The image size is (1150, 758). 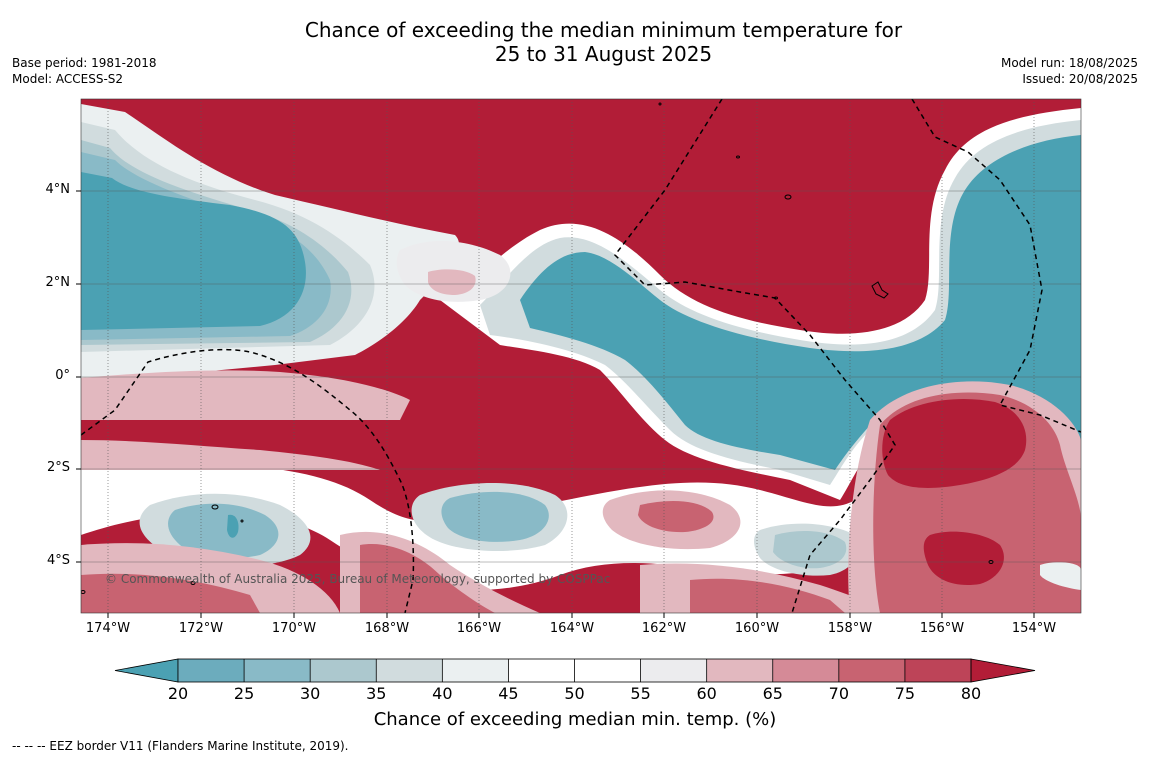 What do you see at coordinates (574, 693) in the screenshot?
I see `colorbar-tick-label: 50` at bounding box center [574, 693].